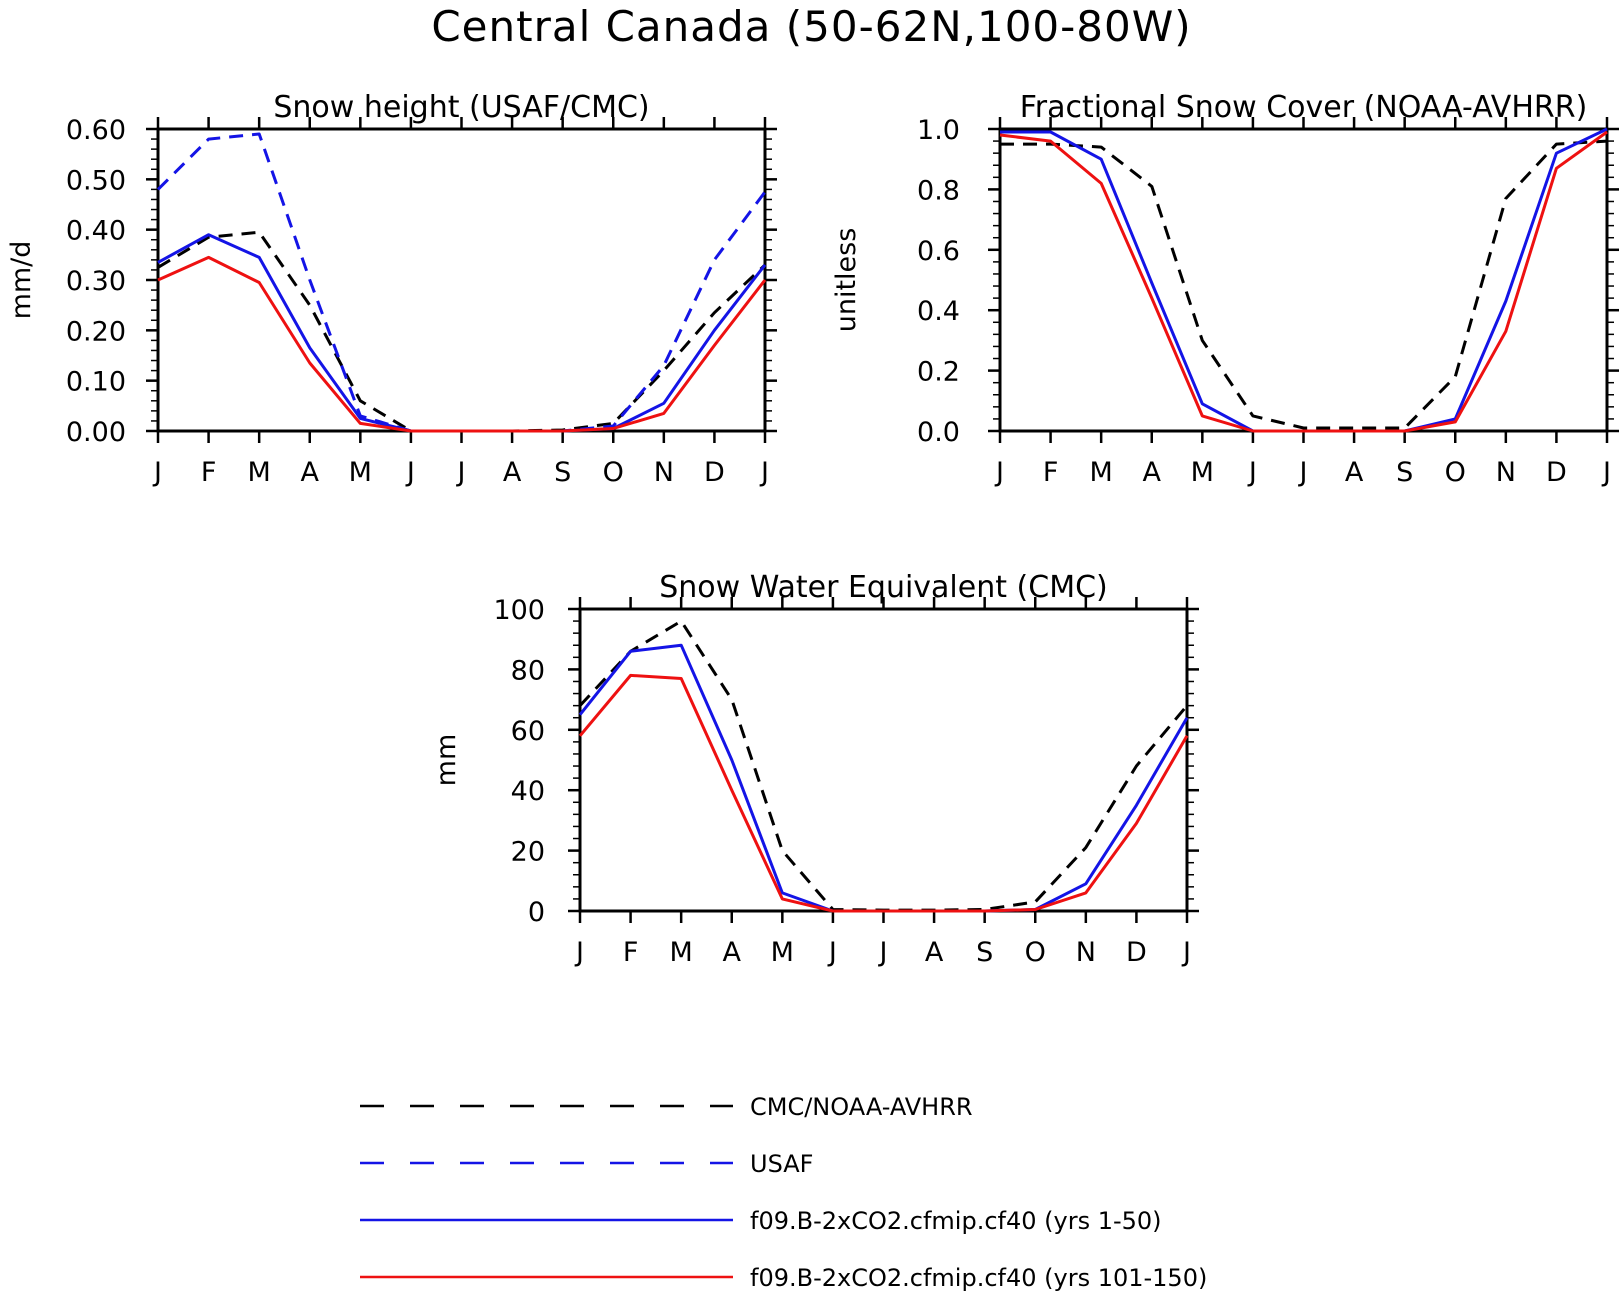 The height and width of the screenshot is (1294, 1623). What do you see at coordinates (938, 190) in the screenshot?
I see `y-tick-label: 0.8` at bounding box center [938, 190].